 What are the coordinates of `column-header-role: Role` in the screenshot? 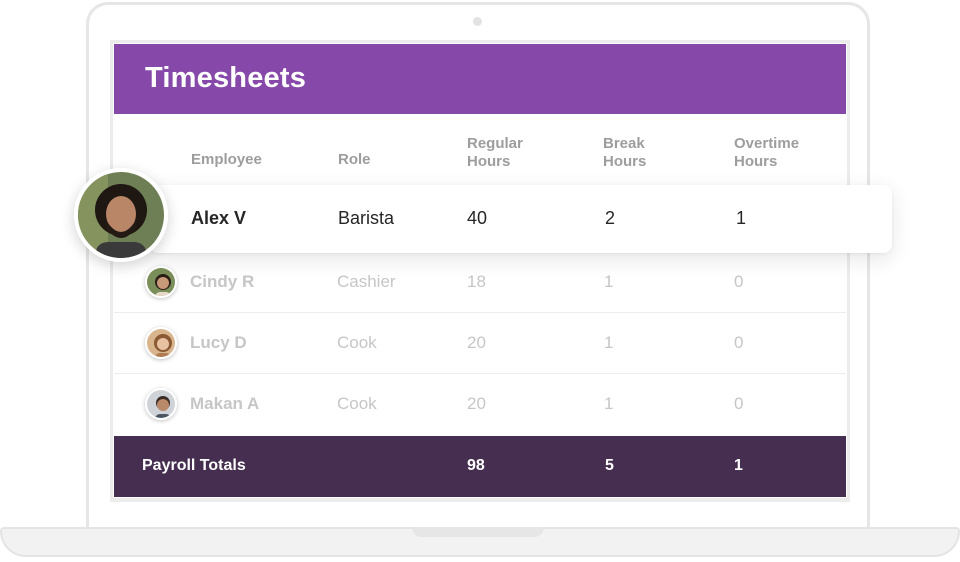 It's located at (354, 159).